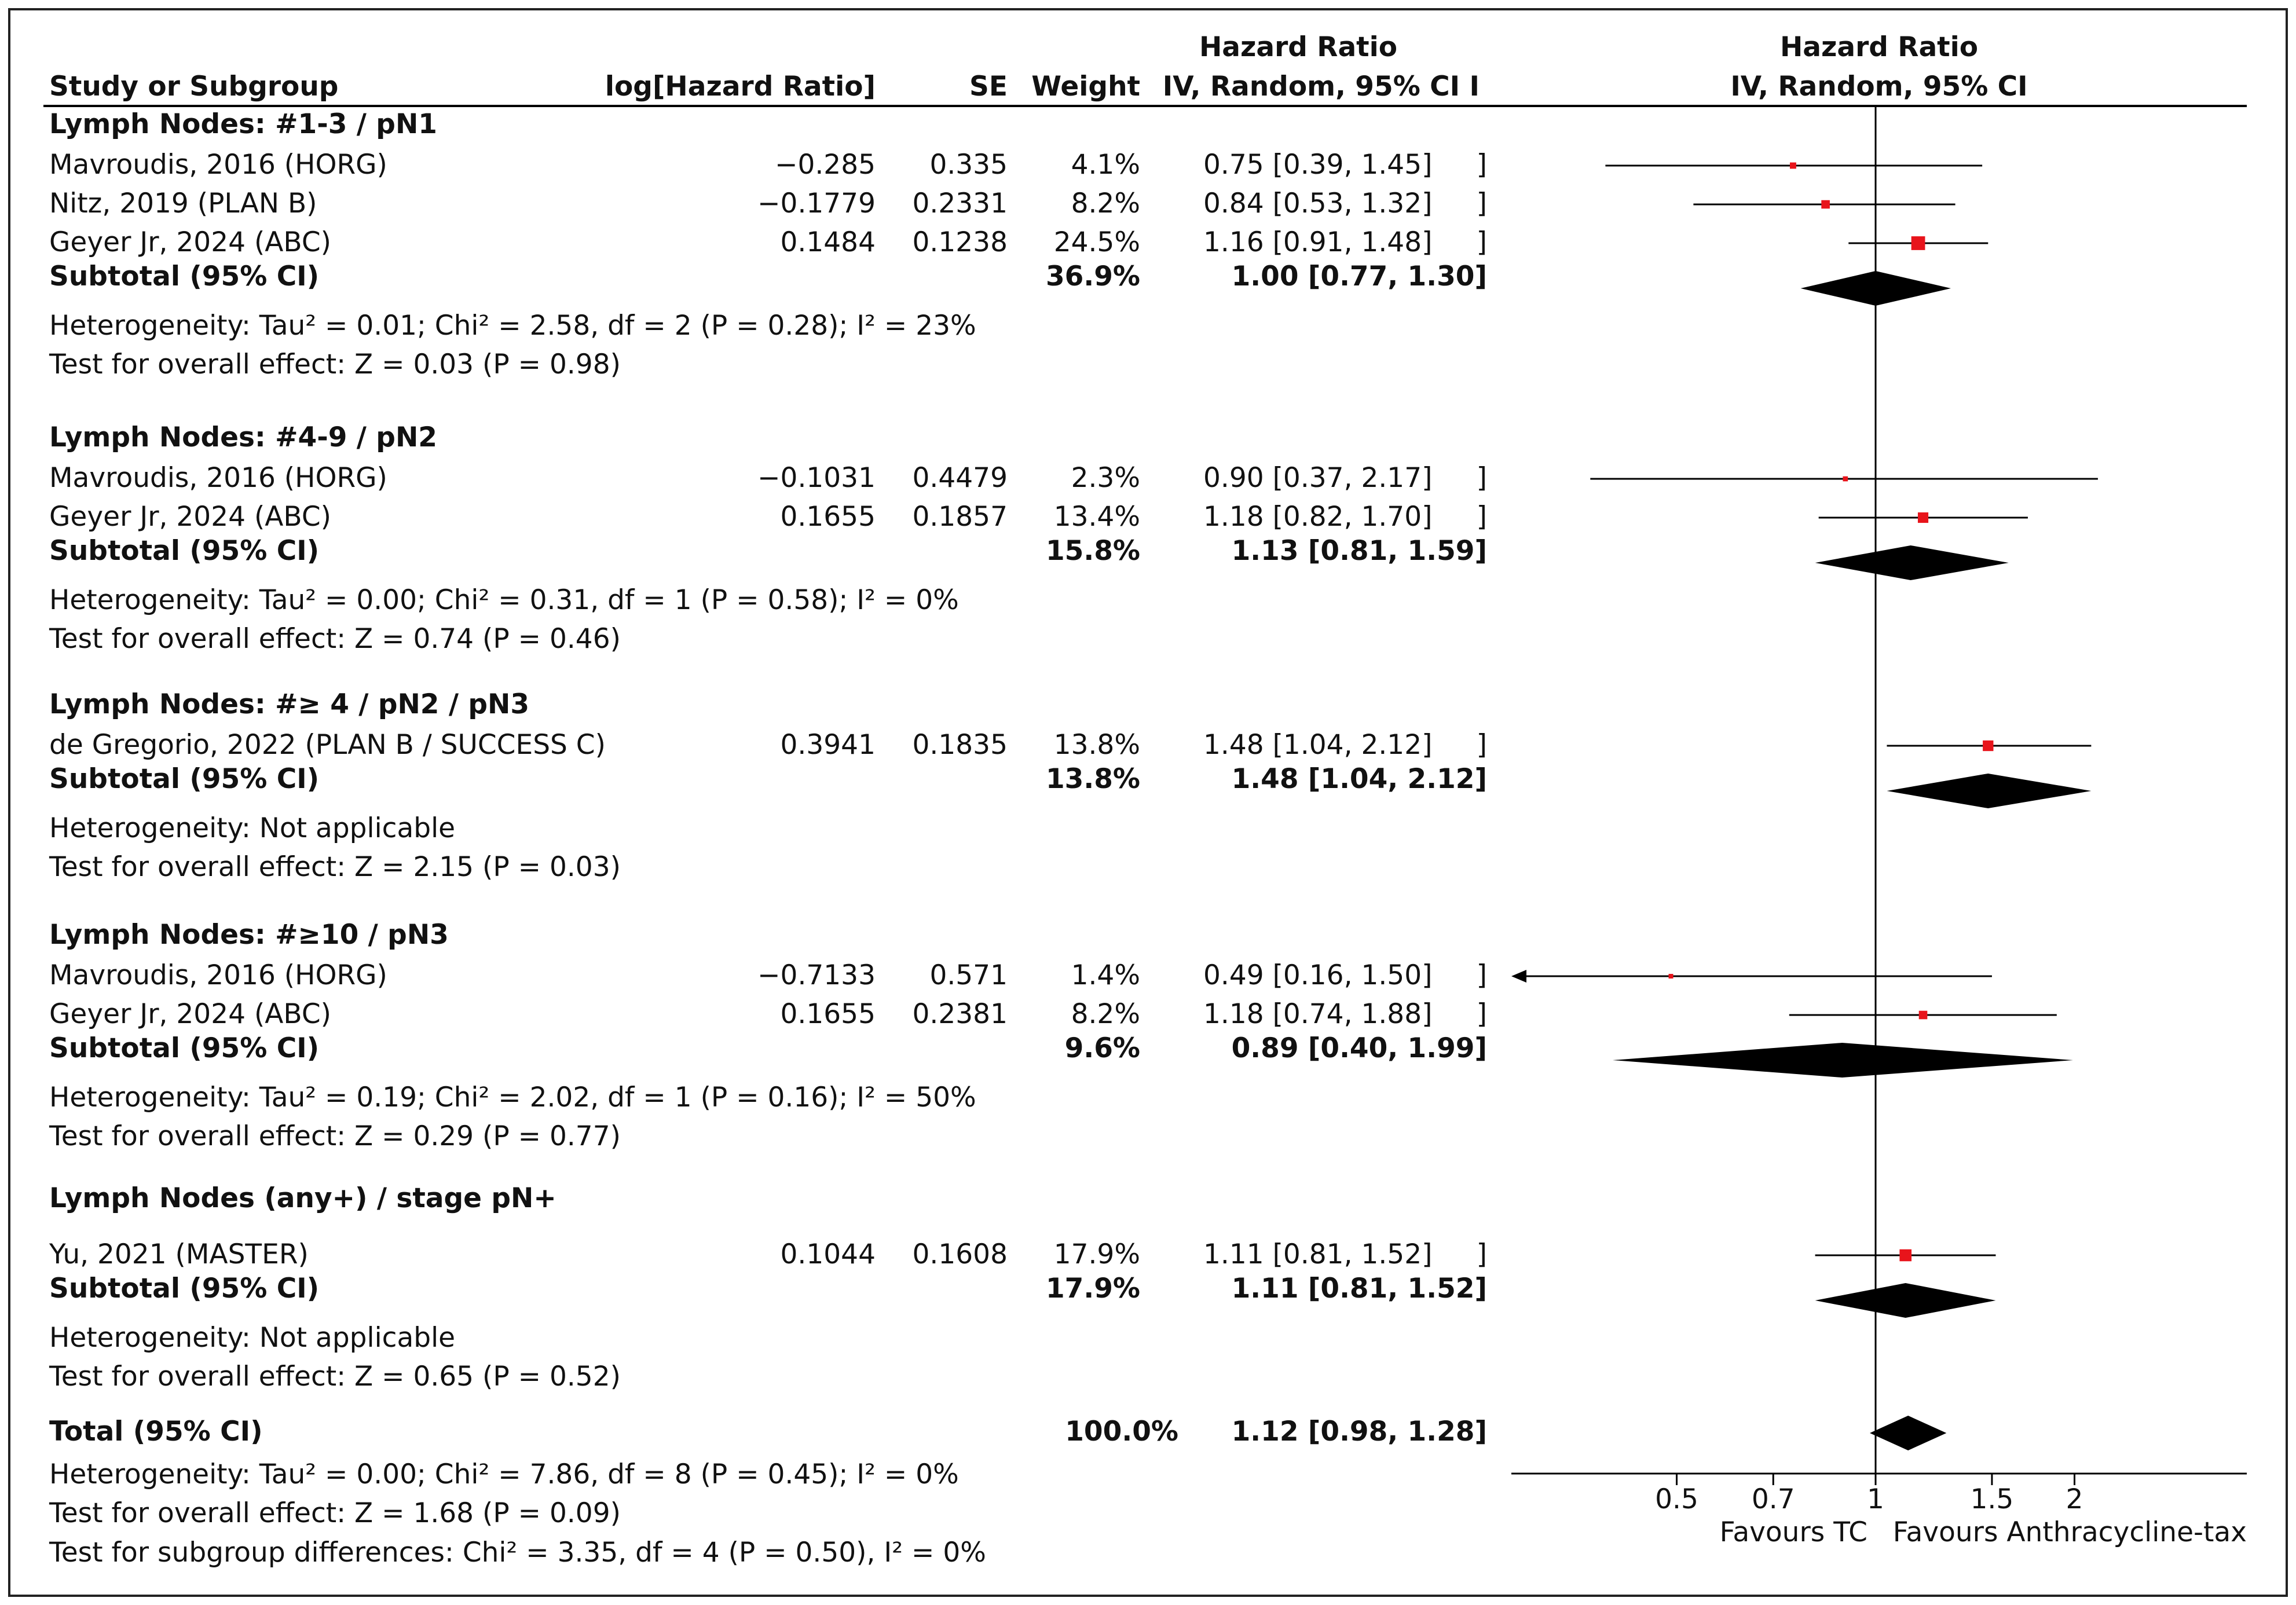 This screenshot has height=1605, width=2296. I want to click on favours-right-label: Favours Anthracycline-tax, so click(2070, 1532).